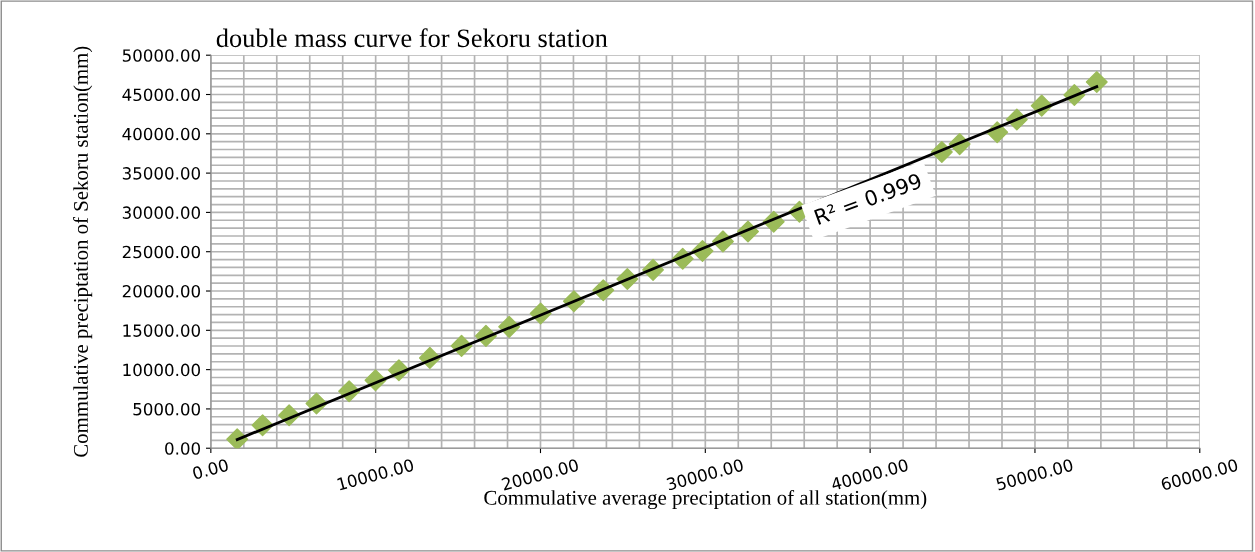 The height and width of the screenshot is (552, 1255). I want to click on chart-title: double mass curve for Sekoru station, so click(412, 38).